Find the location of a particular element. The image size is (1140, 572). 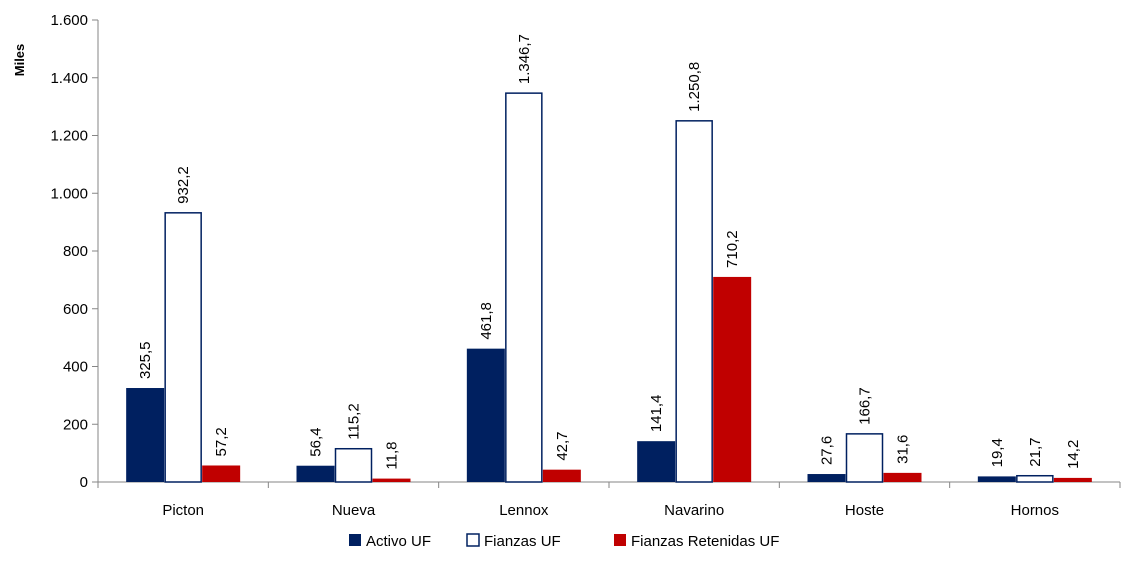

data-label: 461,8 is located at coordinates (486, 321).